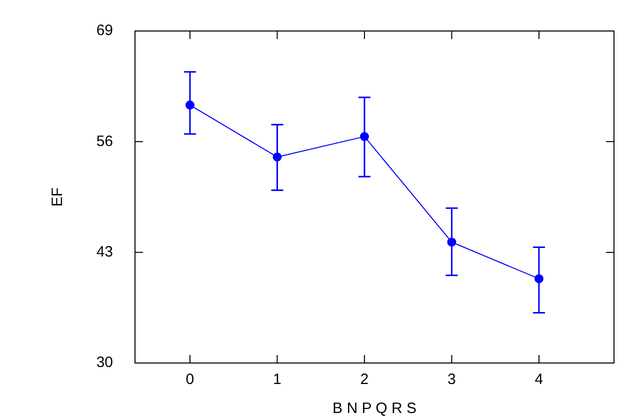  Describe the element at coordinates (104, 141) in the screenshot. I see `y-tick-label: 56` at that location.